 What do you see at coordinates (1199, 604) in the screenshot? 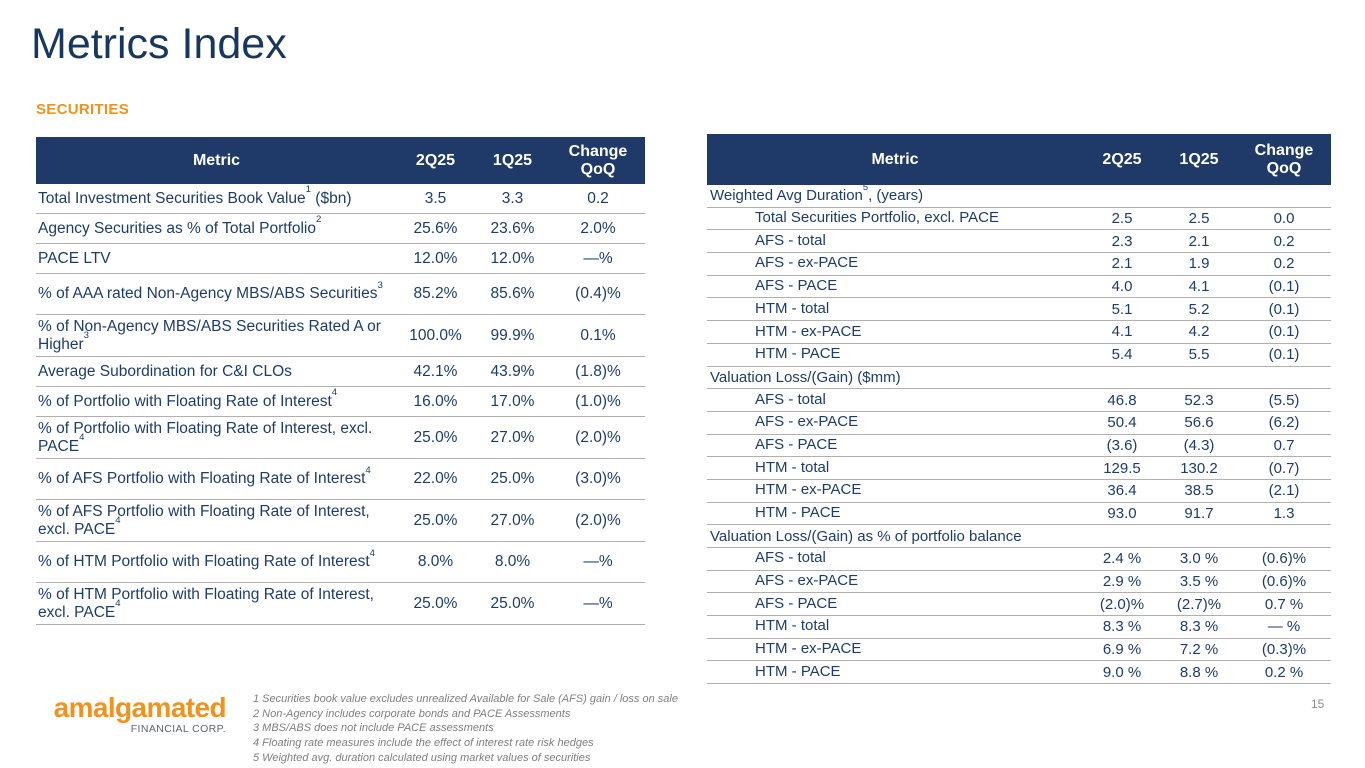
I see `value-cell-q1_25: (2.7)%` at bounding box center [1199, 604].